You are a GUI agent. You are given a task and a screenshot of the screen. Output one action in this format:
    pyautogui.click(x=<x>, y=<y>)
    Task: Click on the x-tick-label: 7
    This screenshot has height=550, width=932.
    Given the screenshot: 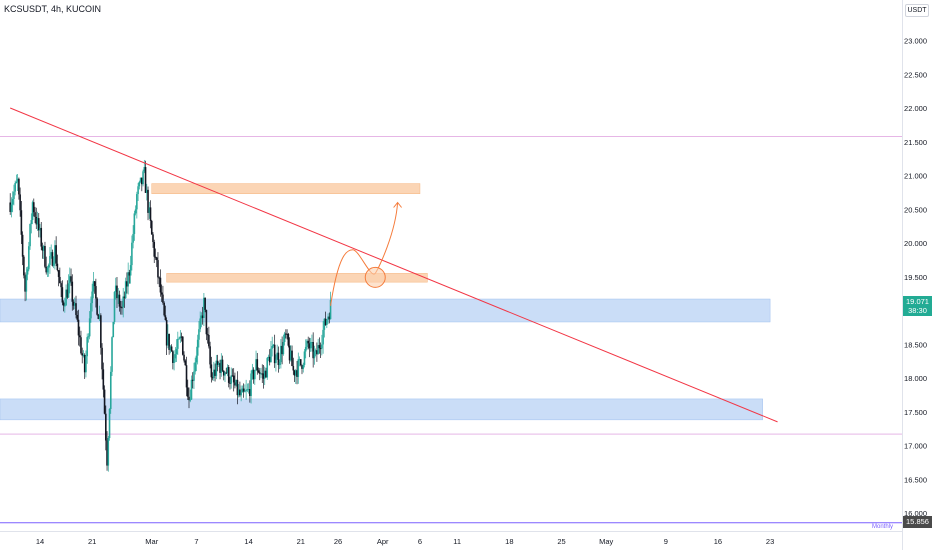 What is the action you would take?
    pyautogui.click(x=196, y=541)
    